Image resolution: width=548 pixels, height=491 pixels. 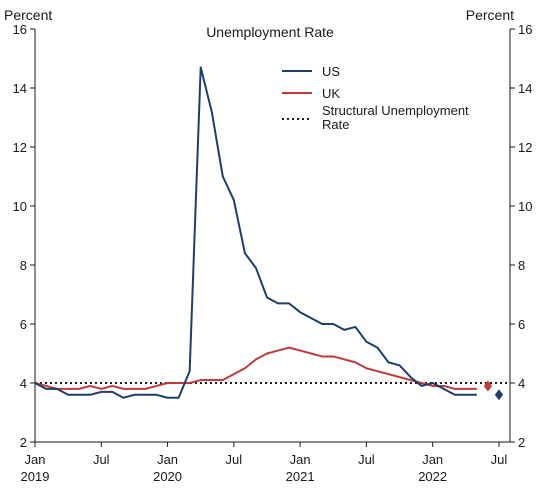 What do you see at coordinates (525, 88) in the screenshot?
I see `y-tick-label-right: 14` at bounding box center [525, 88].